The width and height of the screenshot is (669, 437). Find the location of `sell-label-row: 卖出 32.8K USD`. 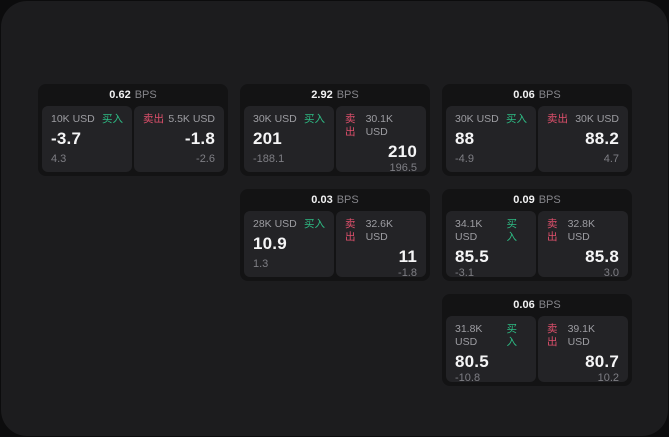

sell-label-row: 卖出 32.8K USD is located at coordinates (583, 231).